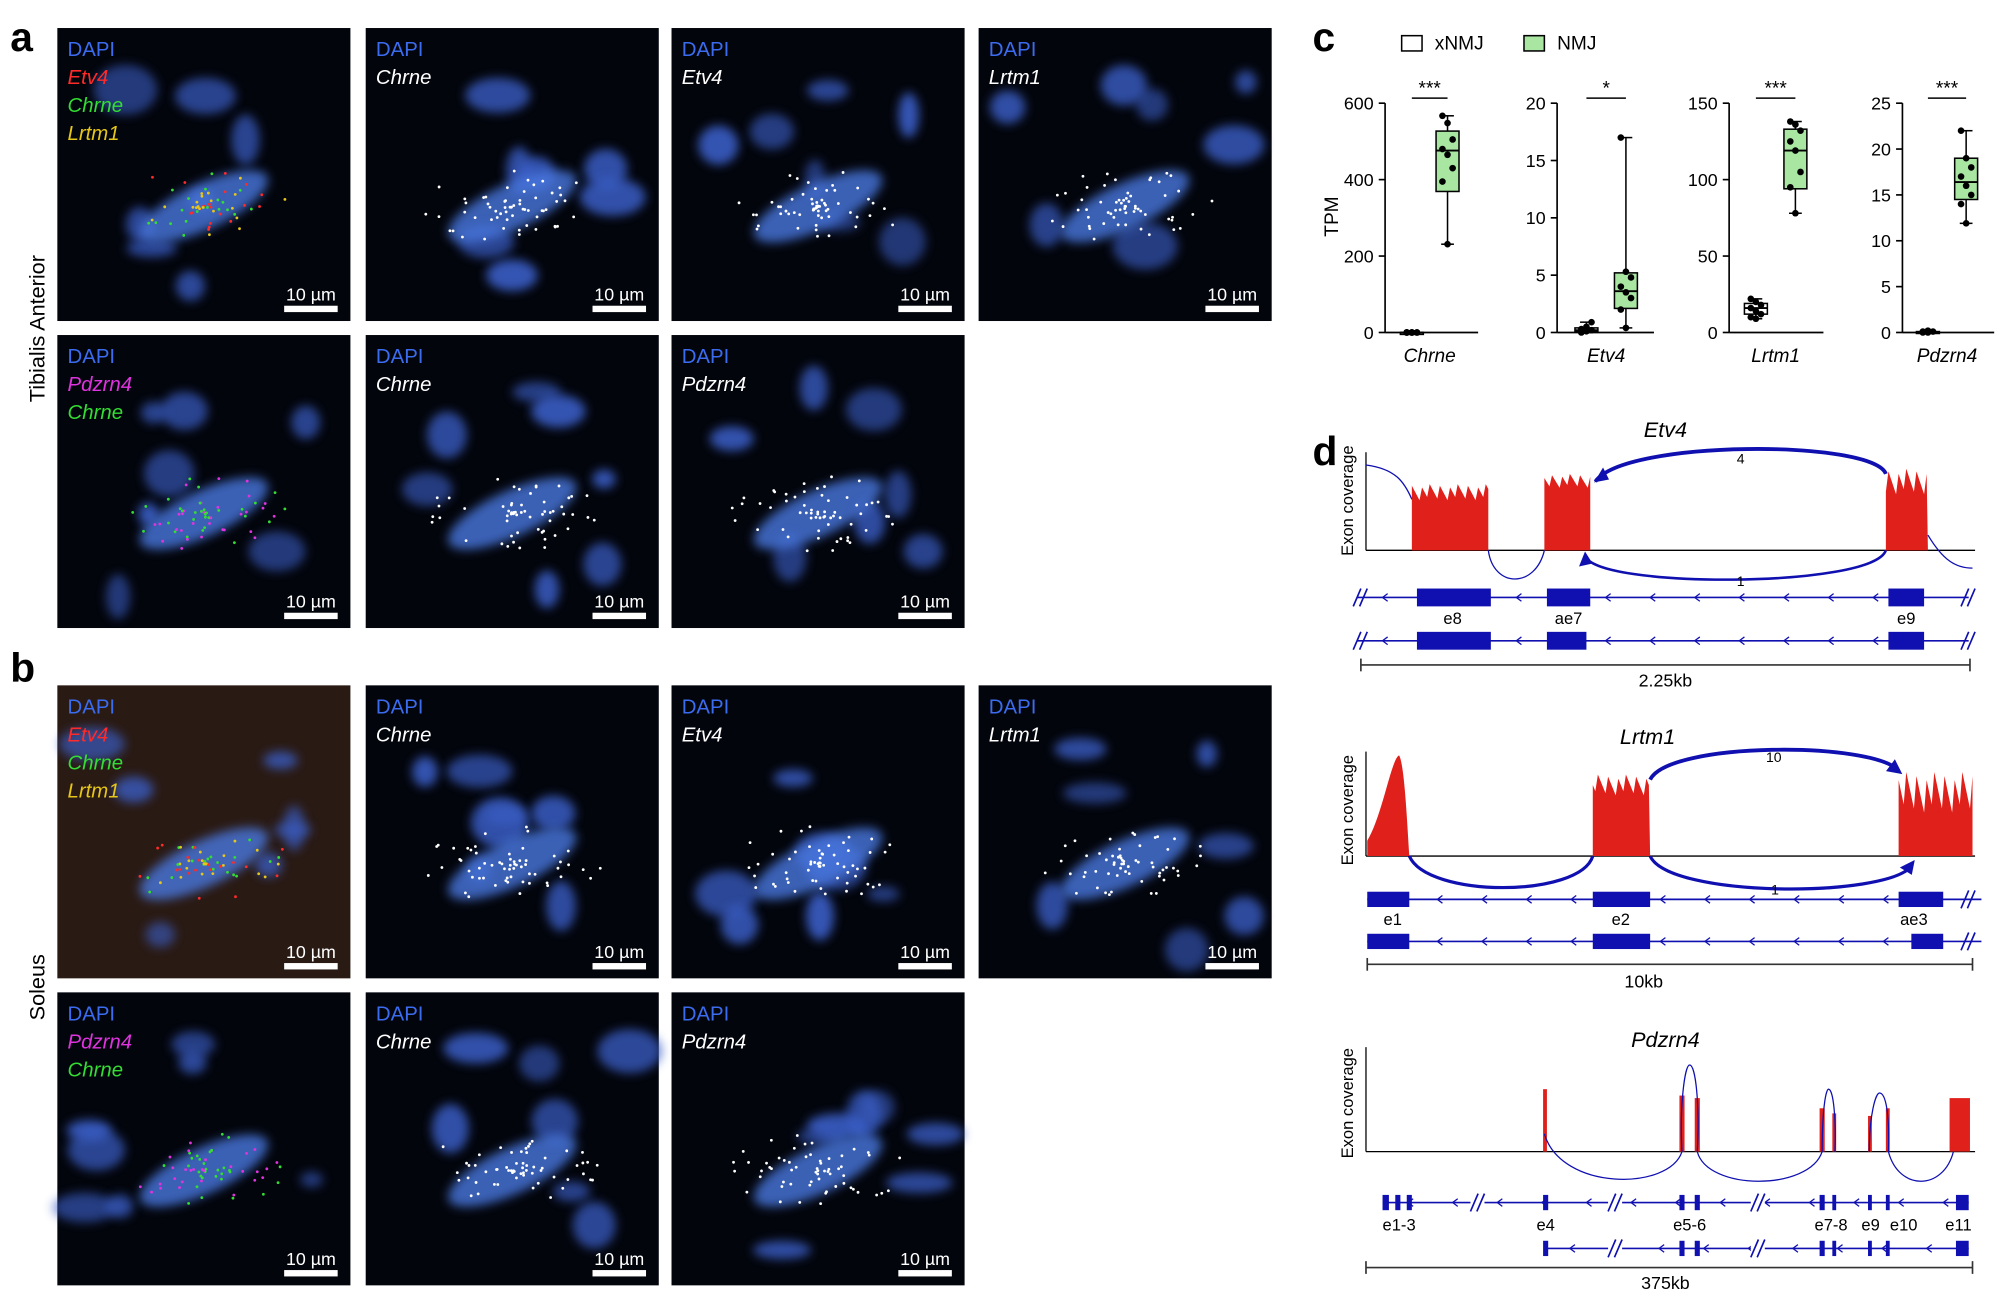  I want to click on row-label: Tibialis Anterior, so click(37, 328).